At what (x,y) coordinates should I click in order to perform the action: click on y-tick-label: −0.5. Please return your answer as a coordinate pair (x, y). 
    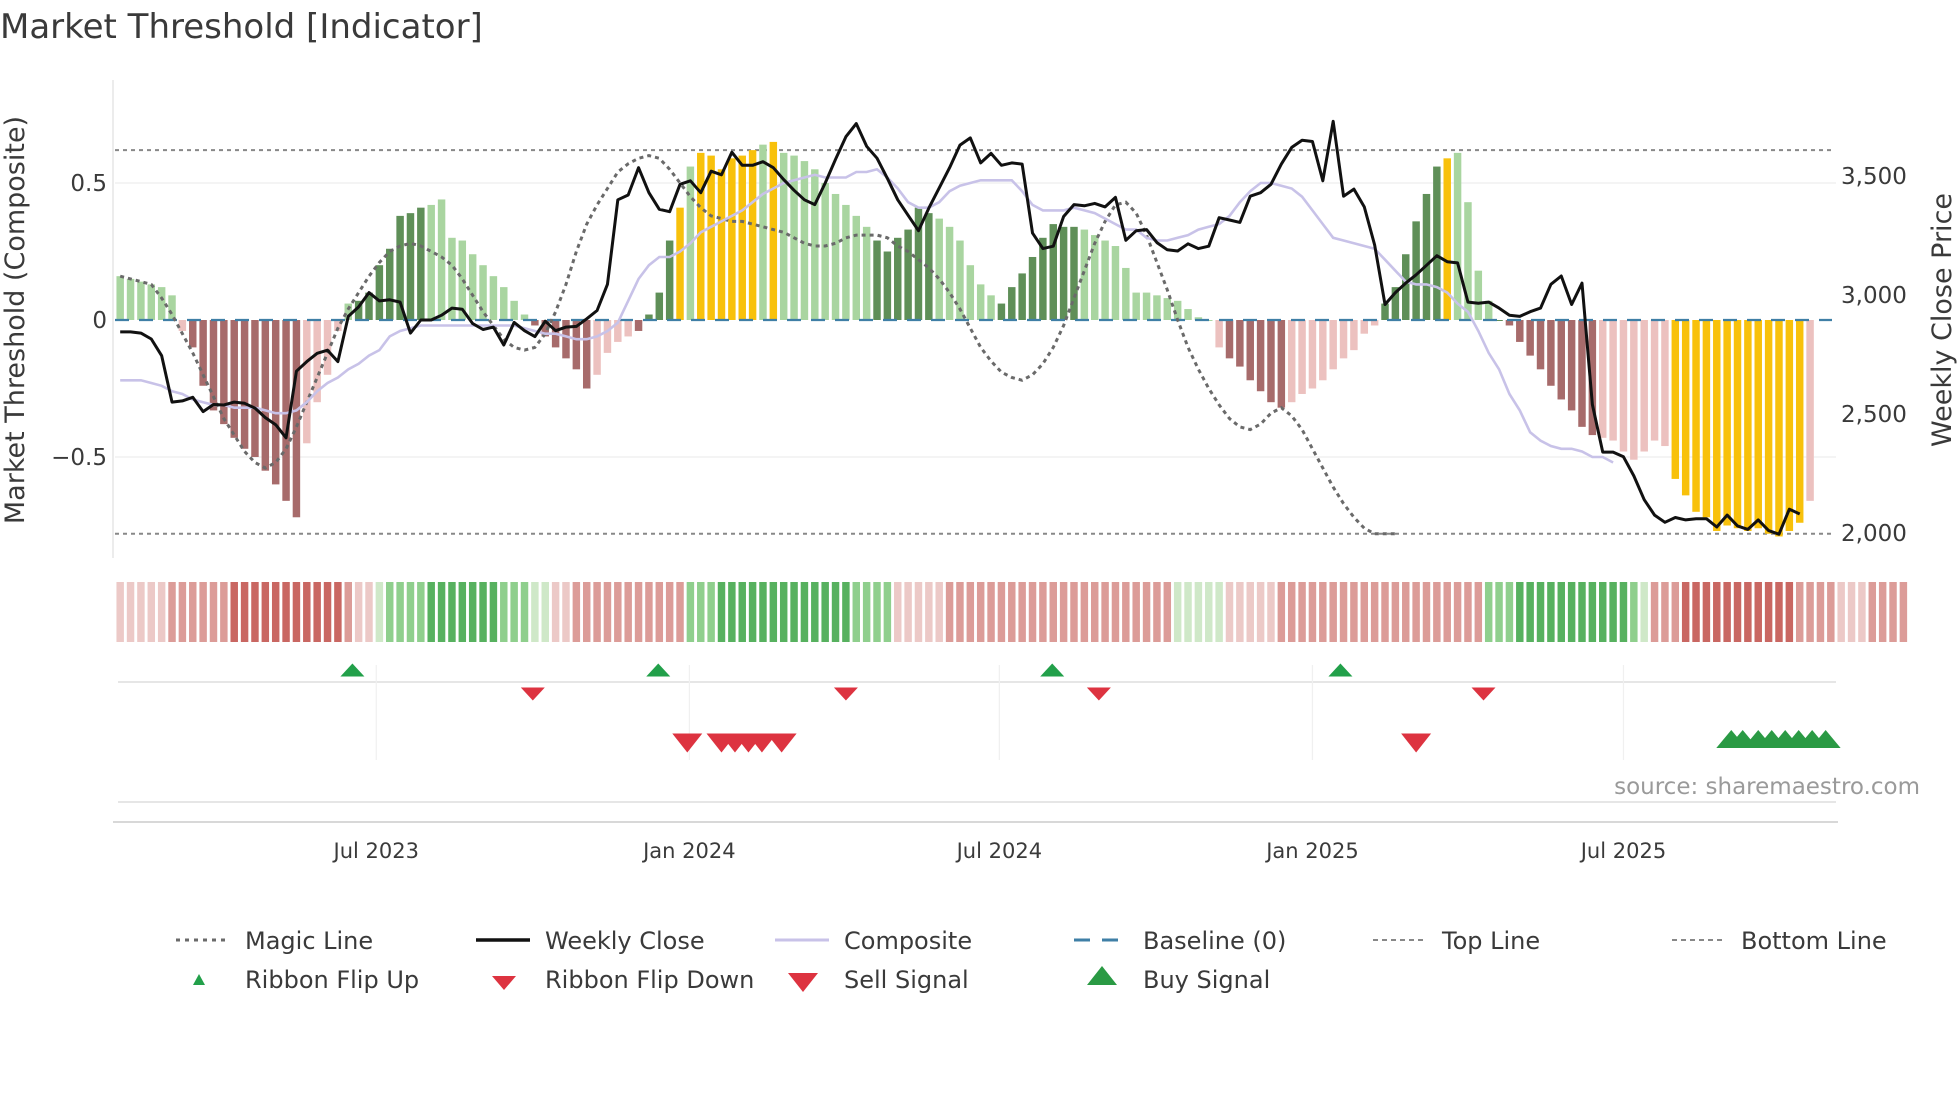
    Looking at the image, I should click on (79, 458).